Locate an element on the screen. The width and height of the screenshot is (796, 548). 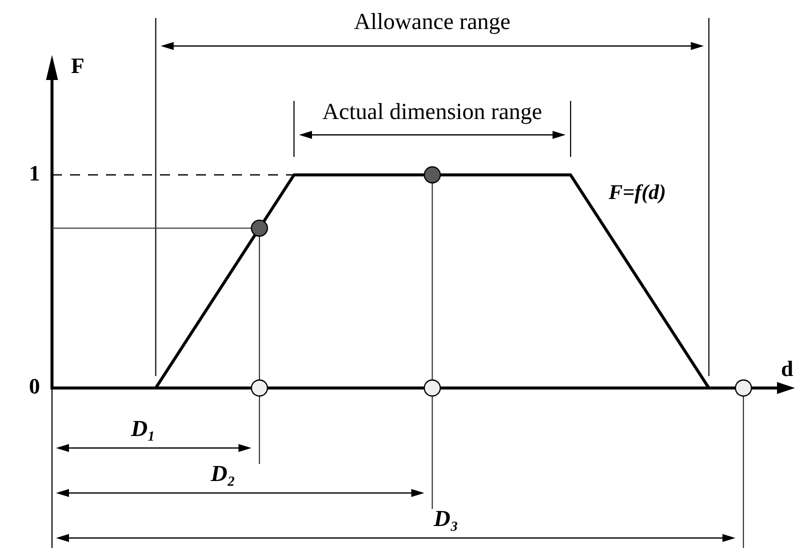
y-tick-label: 1 is located at coordinates (34, 173).